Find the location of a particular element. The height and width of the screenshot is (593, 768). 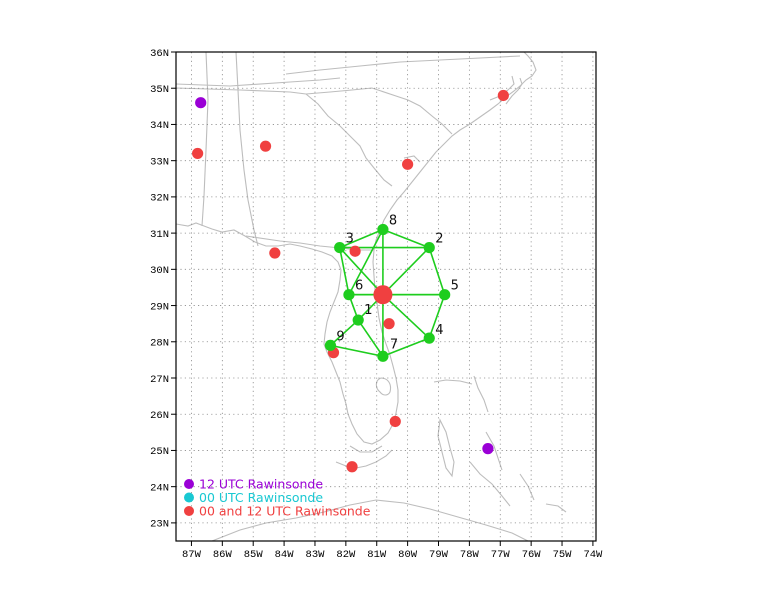

legend-marker-both is located at coordinates (189, 511).